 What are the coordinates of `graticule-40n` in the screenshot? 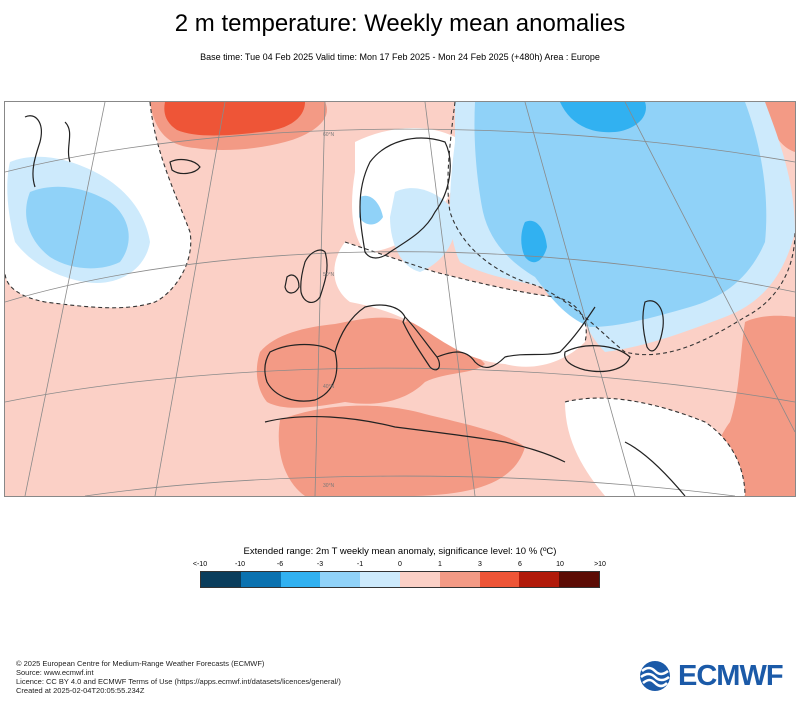 It's located at (400, 385).